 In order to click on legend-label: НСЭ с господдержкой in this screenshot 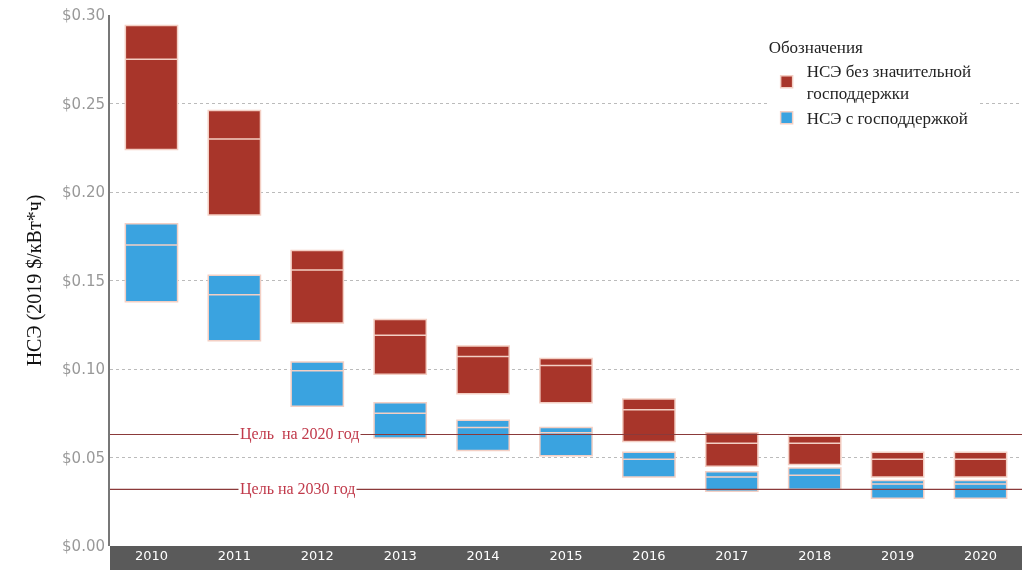, I will do `click(887, 119)`.